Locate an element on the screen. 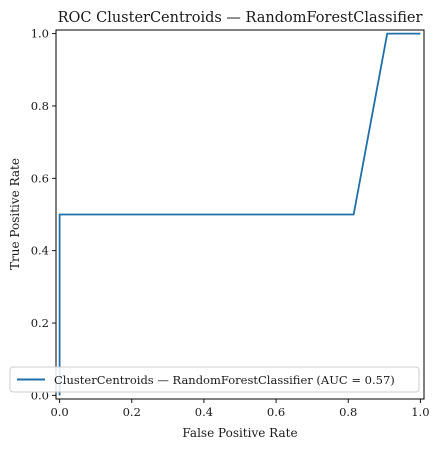 This screenshot has width=440, height=449. x-tick-label: 1.0 is located at coordinates (420, 412).